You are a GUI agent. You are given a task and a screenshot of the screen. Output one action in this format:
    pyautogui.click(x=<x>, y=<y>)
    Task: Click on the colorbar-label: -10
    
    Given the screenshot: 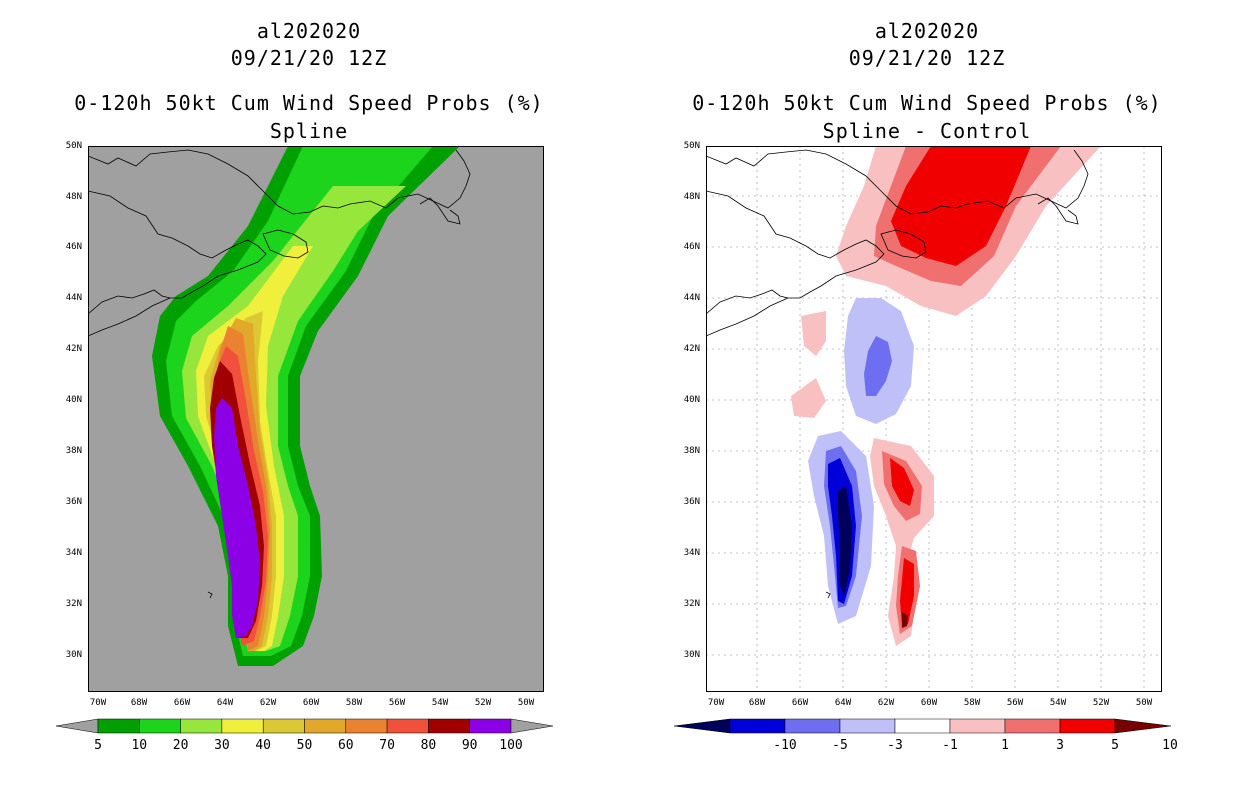 What is the action you would take?
    pyautogui.click(x=785, y=745)
    